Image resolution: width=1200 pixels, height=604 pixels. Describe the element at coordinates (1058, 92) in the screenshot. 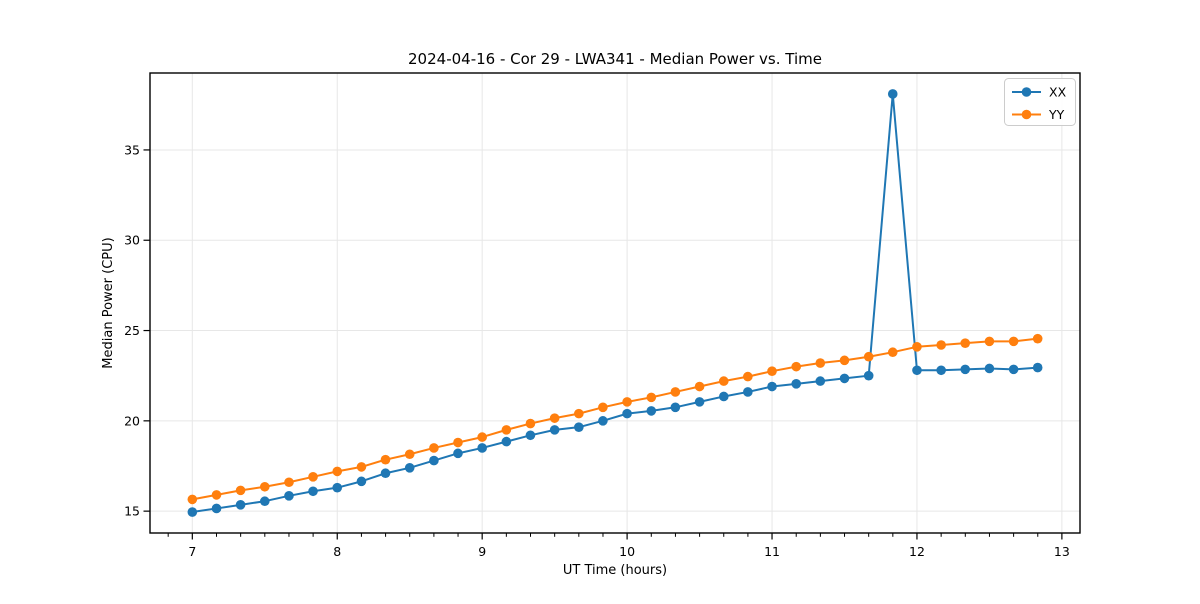

I see `legend-label-xx: XX` at that location.